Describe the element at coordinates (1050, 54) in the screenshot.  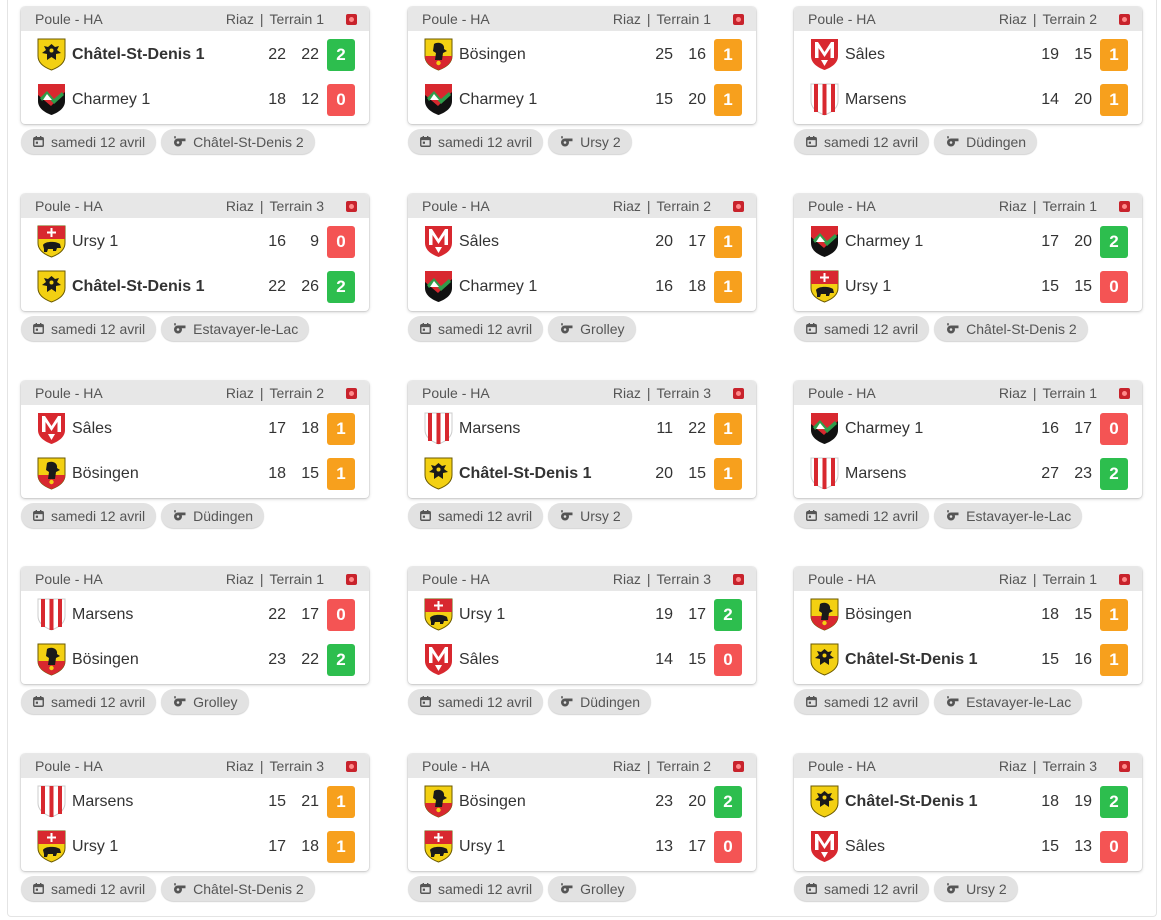
I see `set1-score: 19` at that location.